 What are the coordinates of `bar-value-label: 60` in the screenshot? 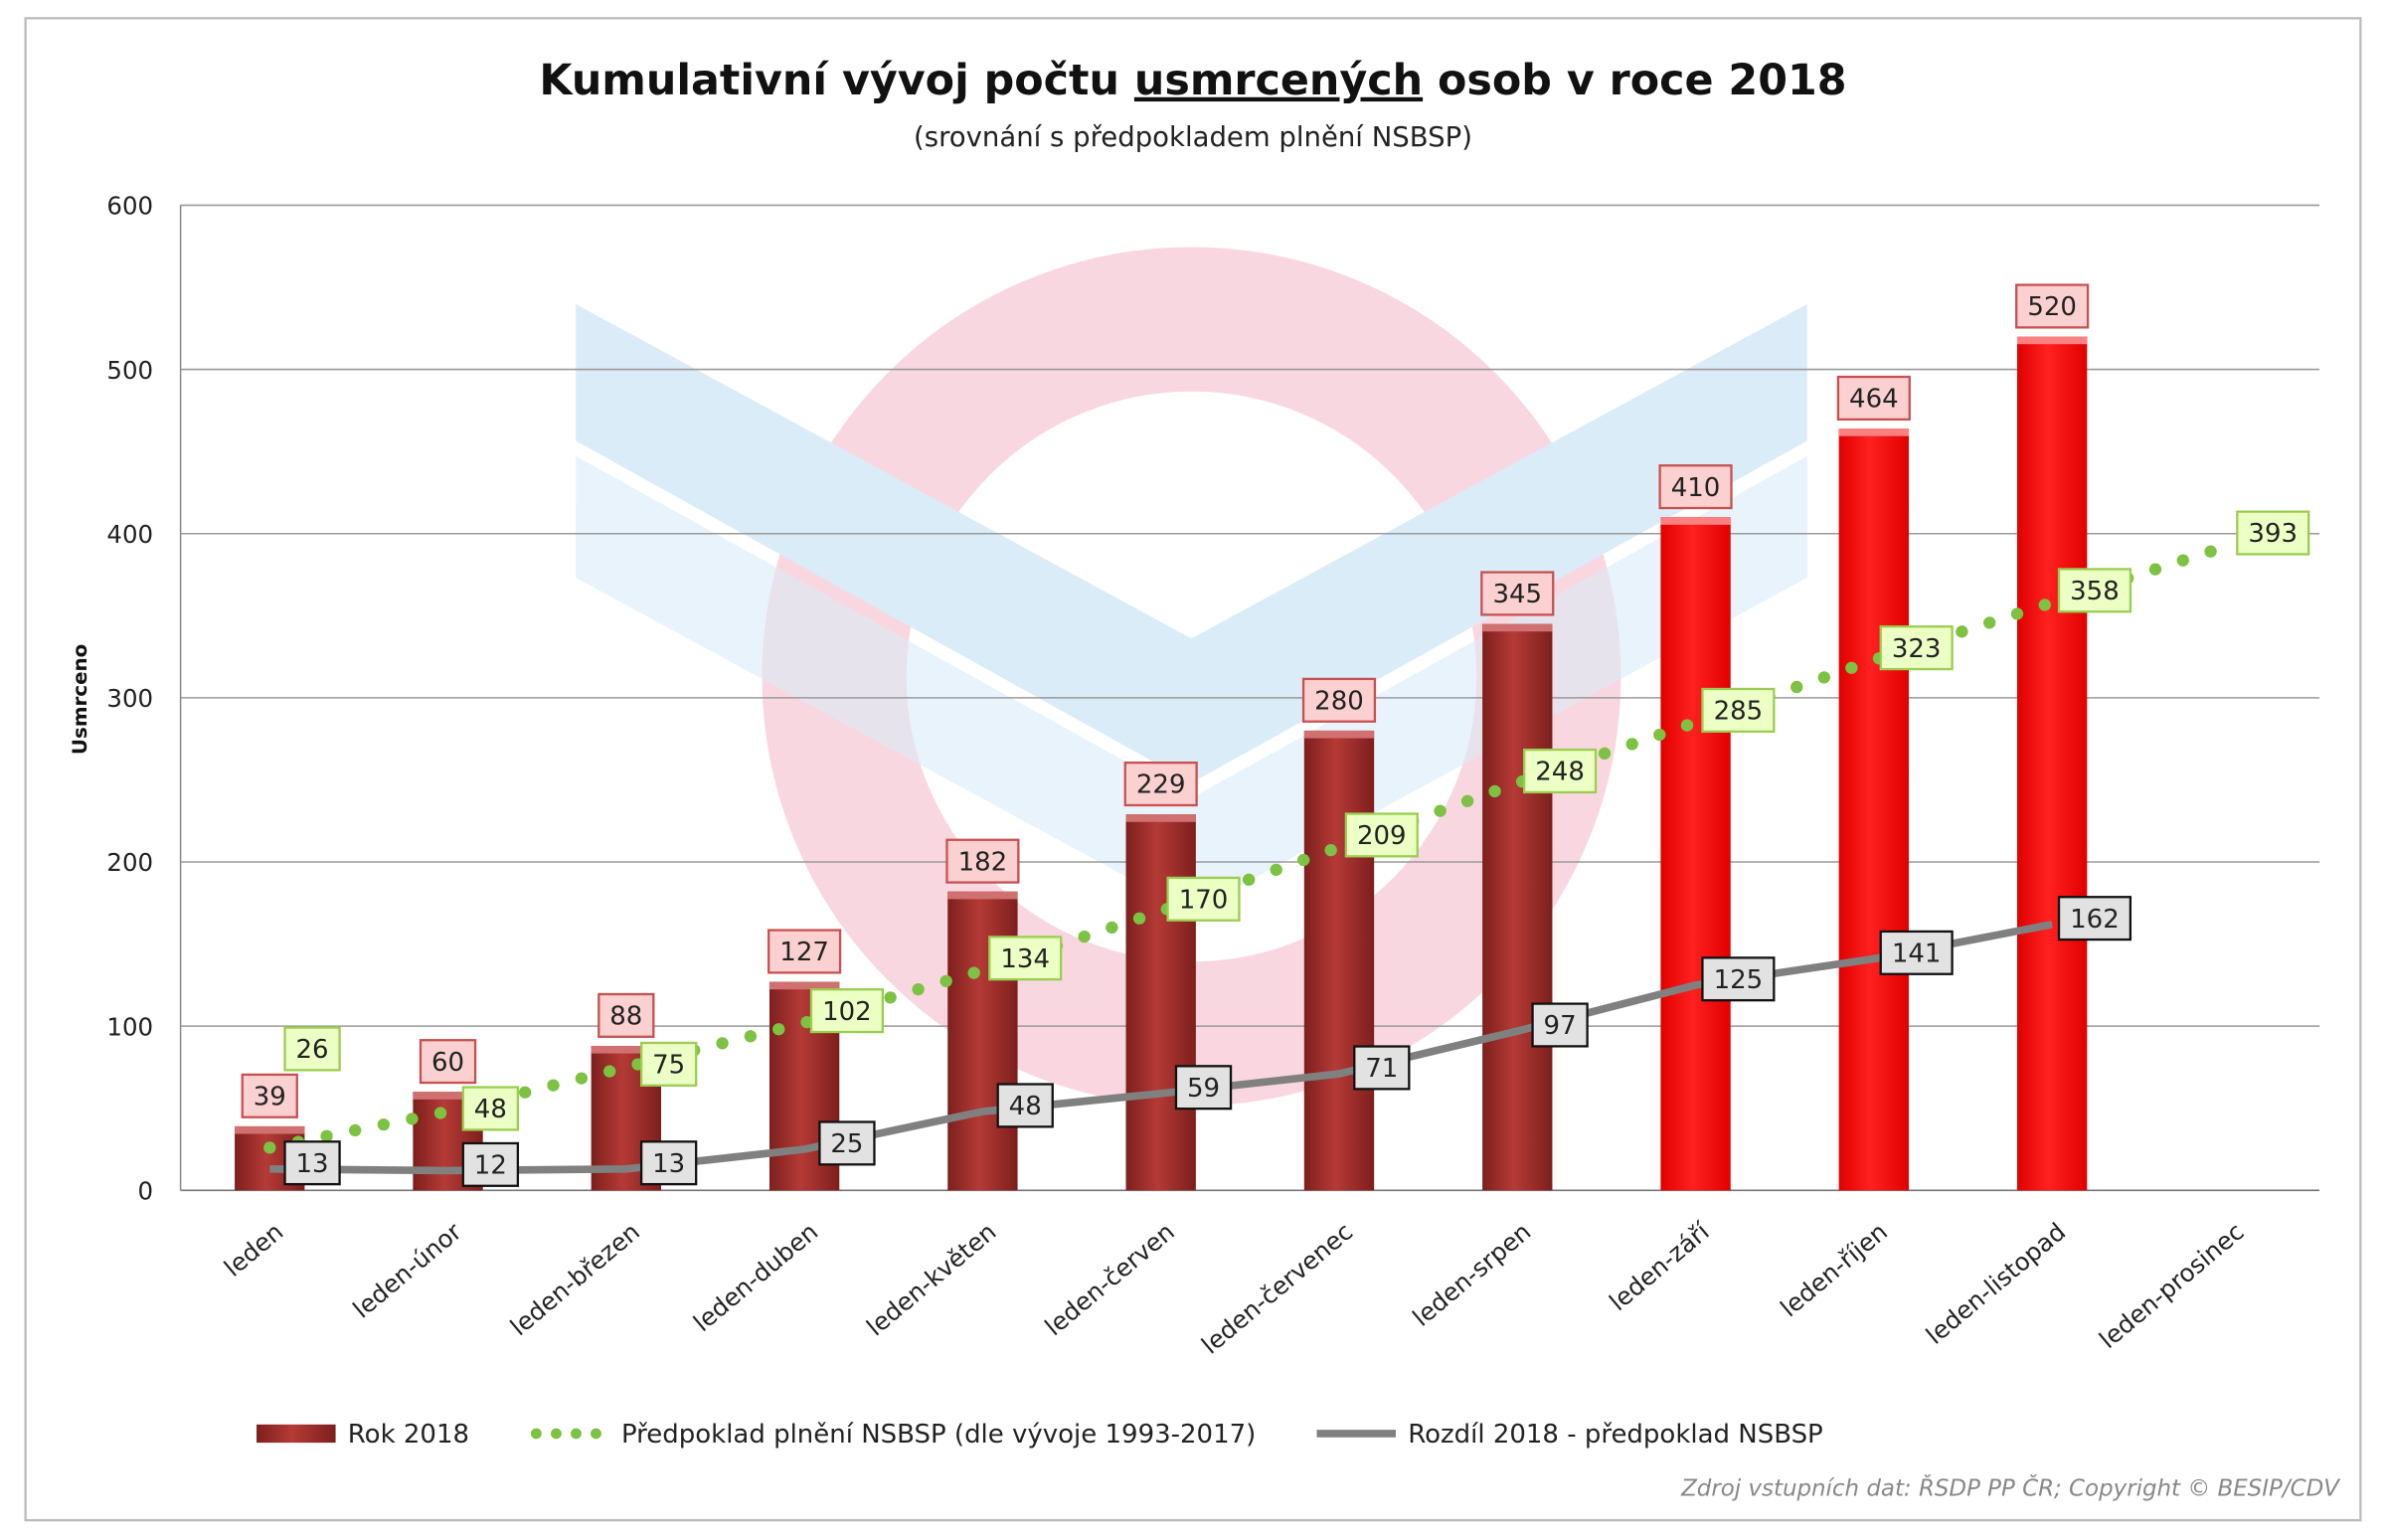 It's located at (448, 1062).